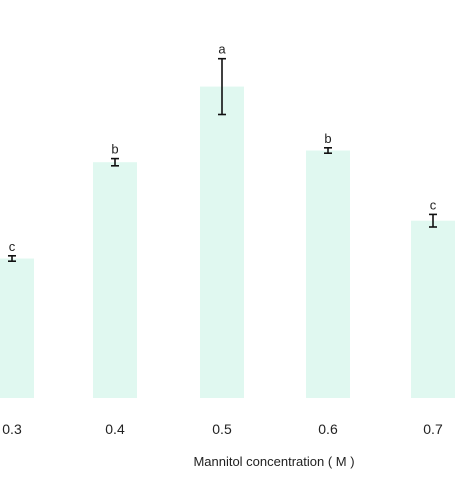 The width and height of the screenshot is (474, 479). Describe the element at coordinates (115, 280) in the screenshot. I see `bar-0.4` at that location.